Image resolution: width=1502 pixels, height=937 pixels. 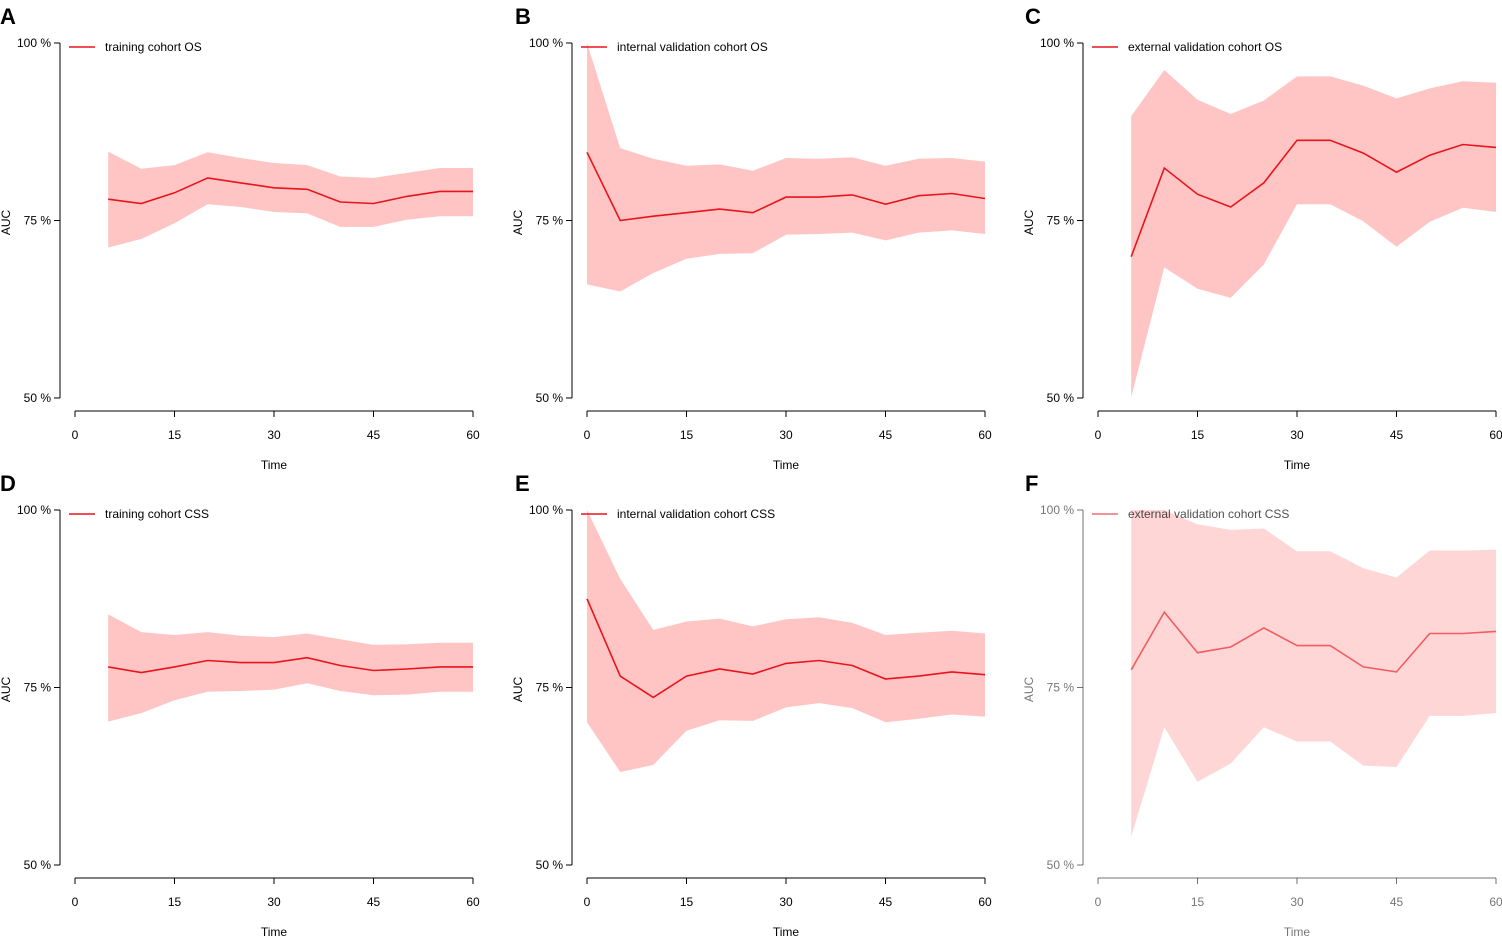 I want to click on legend-label: external validation cohort OS, so click(x=1205, y=47).